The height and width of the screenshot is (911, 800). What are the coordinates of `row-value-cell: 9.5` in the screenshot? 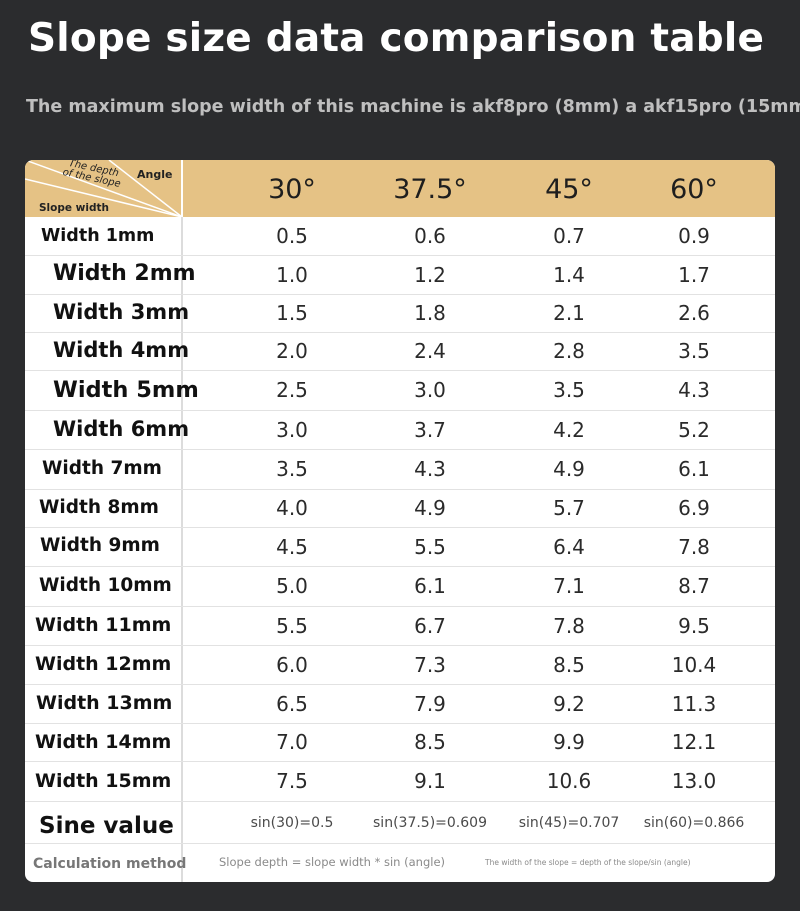 It's located at (694, 626).